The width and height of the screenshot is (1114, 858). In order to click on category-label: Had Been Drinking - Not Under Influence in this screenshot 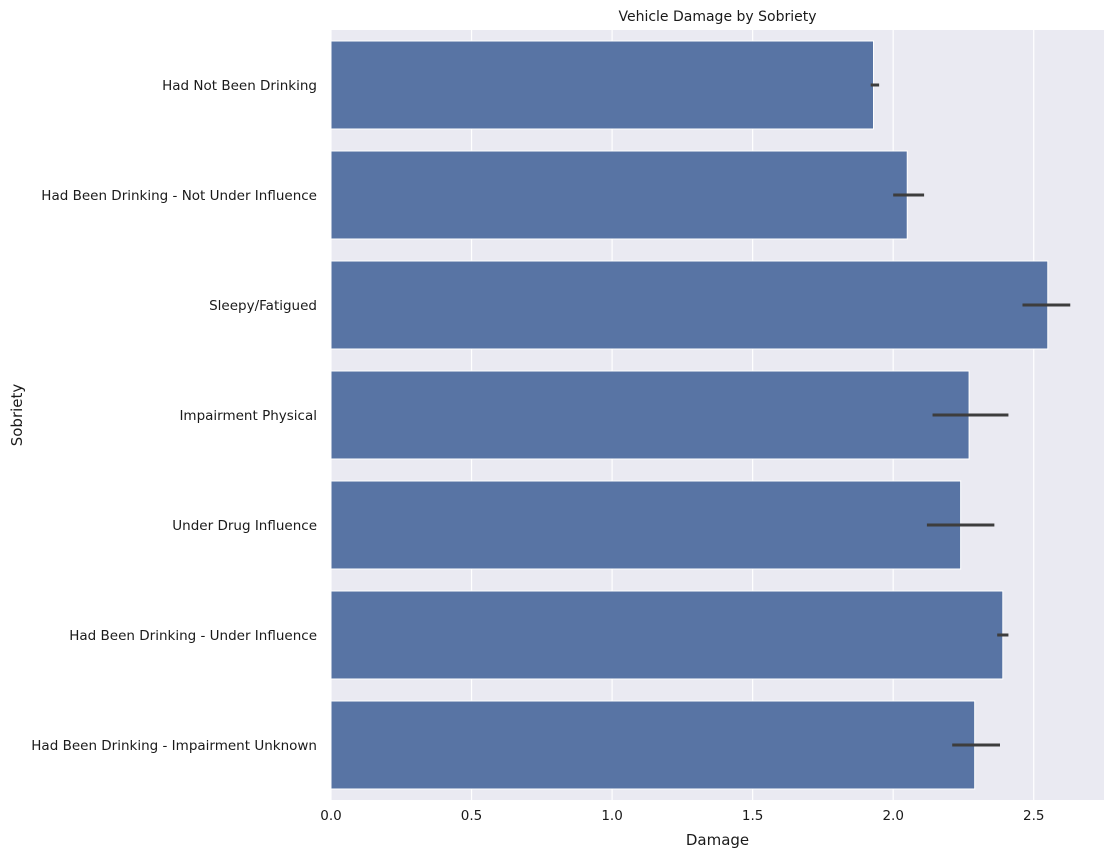, I will do `click(179, 196)`.